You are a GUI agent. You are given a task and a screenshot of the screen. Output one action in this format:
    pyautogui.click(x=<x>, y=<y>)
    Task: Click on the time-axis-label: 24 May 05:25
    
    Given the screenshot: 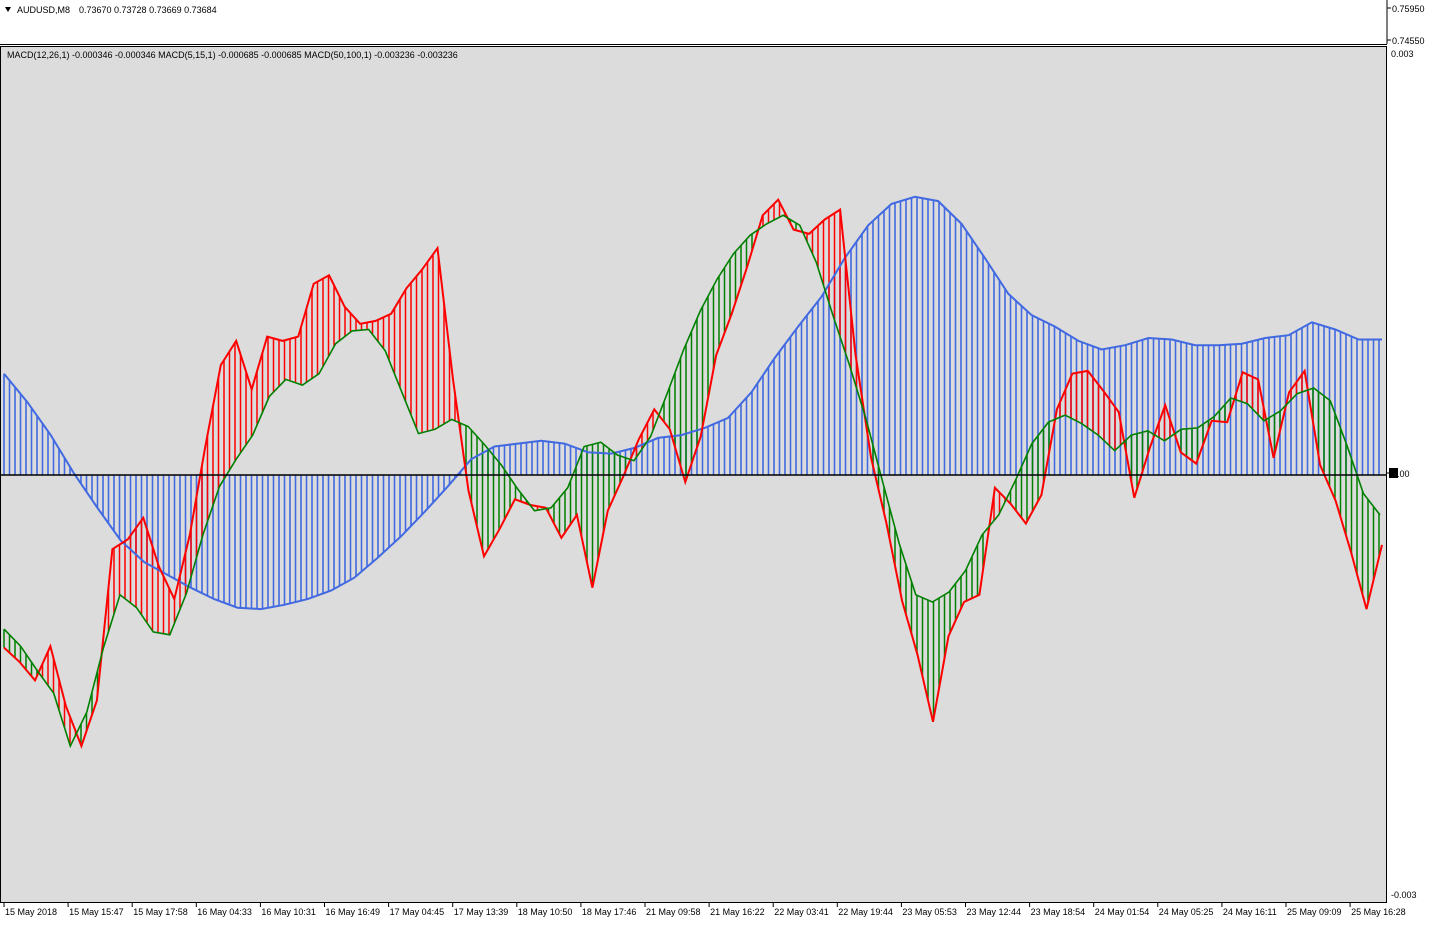 What is the action you would take?
    pyautogui.click(x=1186, y=912)
    